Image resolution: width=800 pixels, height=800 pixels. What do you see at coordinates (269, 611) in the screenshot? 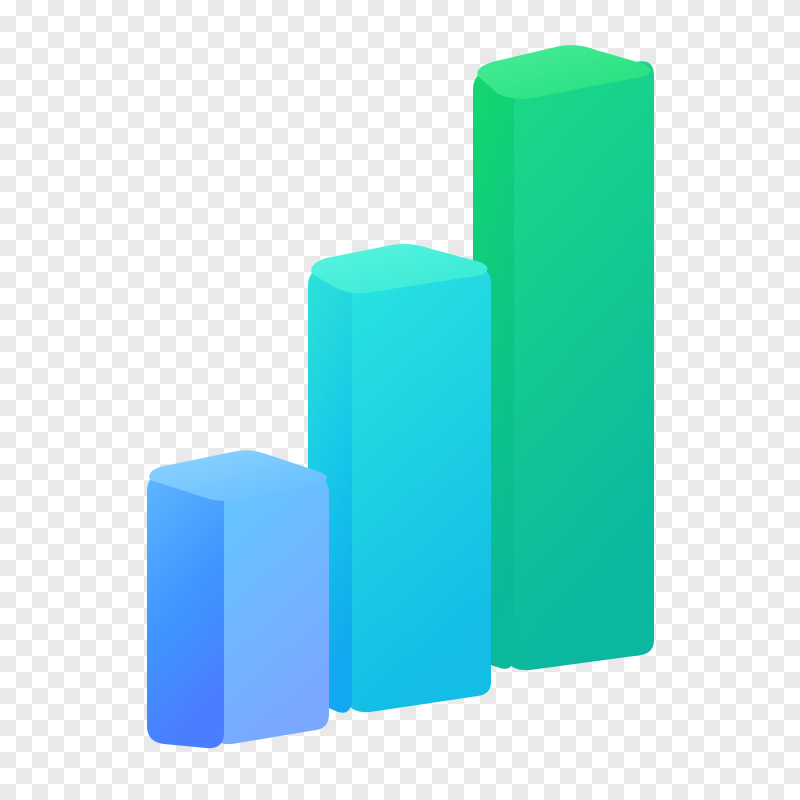
I see `bar-small-side` at bounding box center [269, 611].